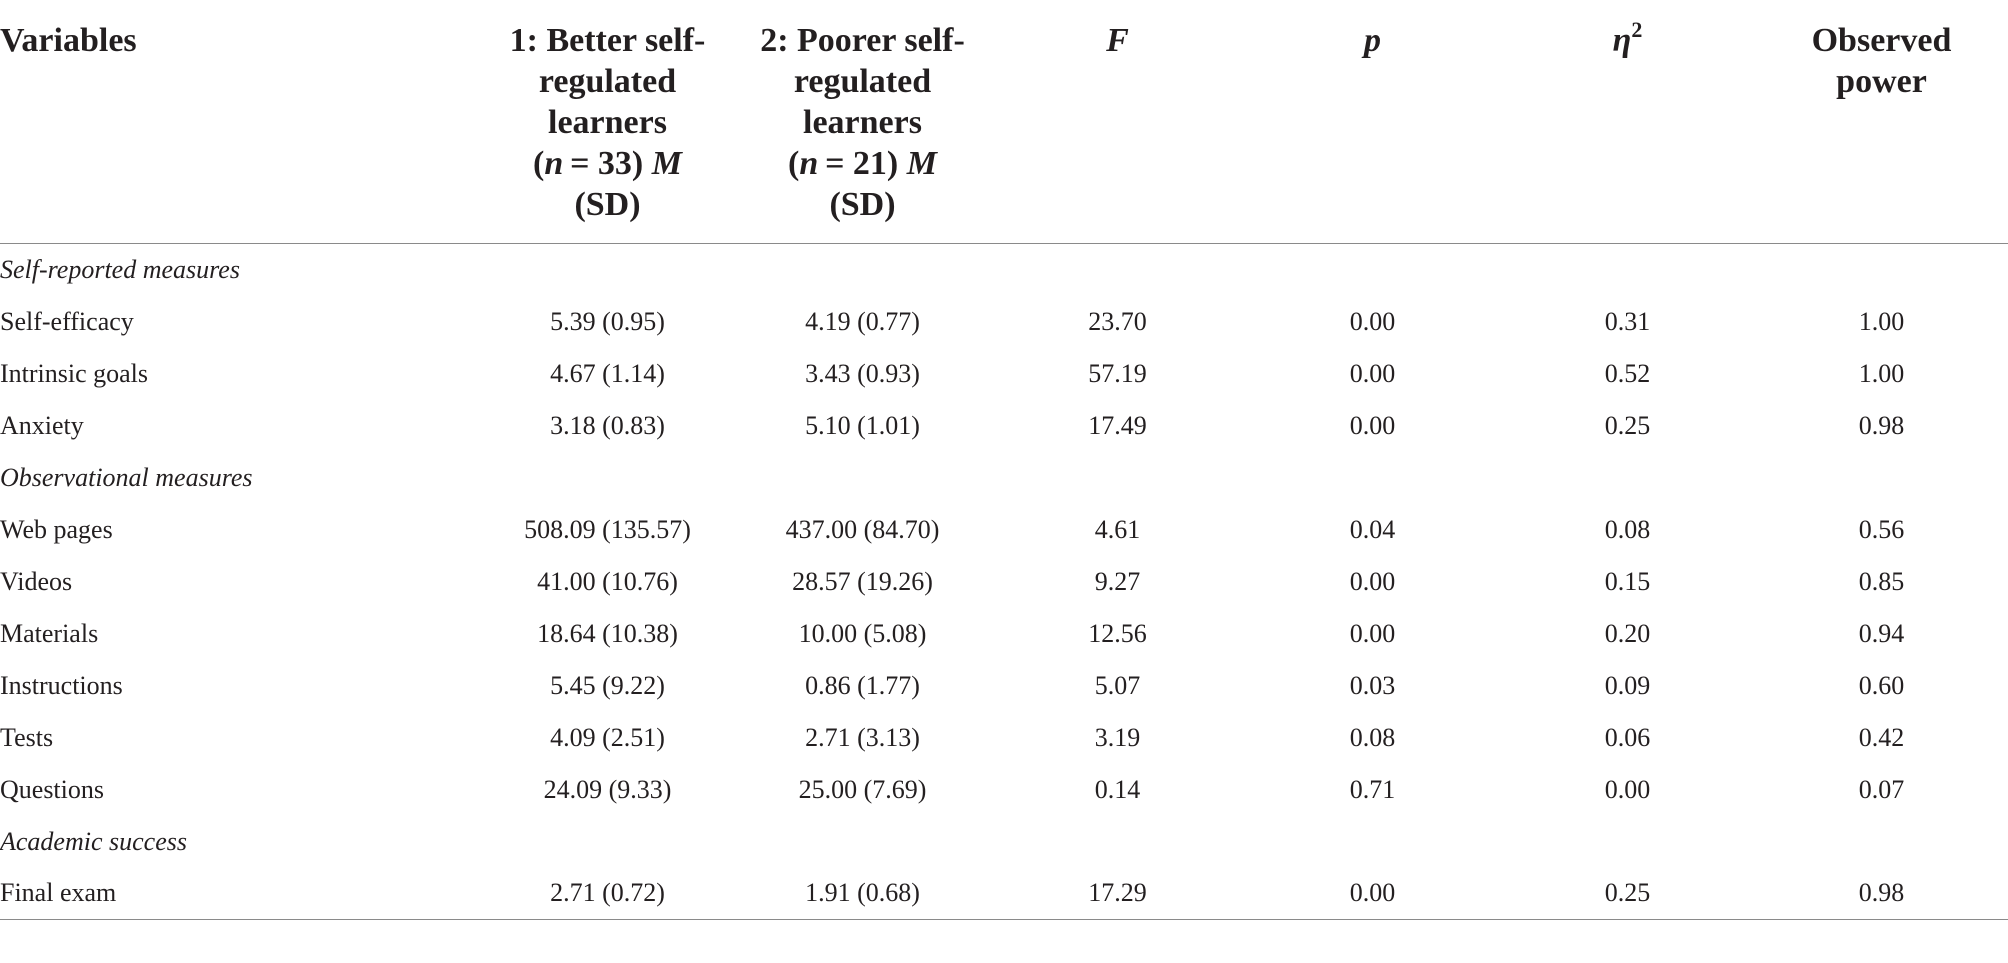 The width and height of the screenshot is (2008, 963). I want to click on cell-group1-mean-sd: 5.45 (9.22), so click(607, 685).